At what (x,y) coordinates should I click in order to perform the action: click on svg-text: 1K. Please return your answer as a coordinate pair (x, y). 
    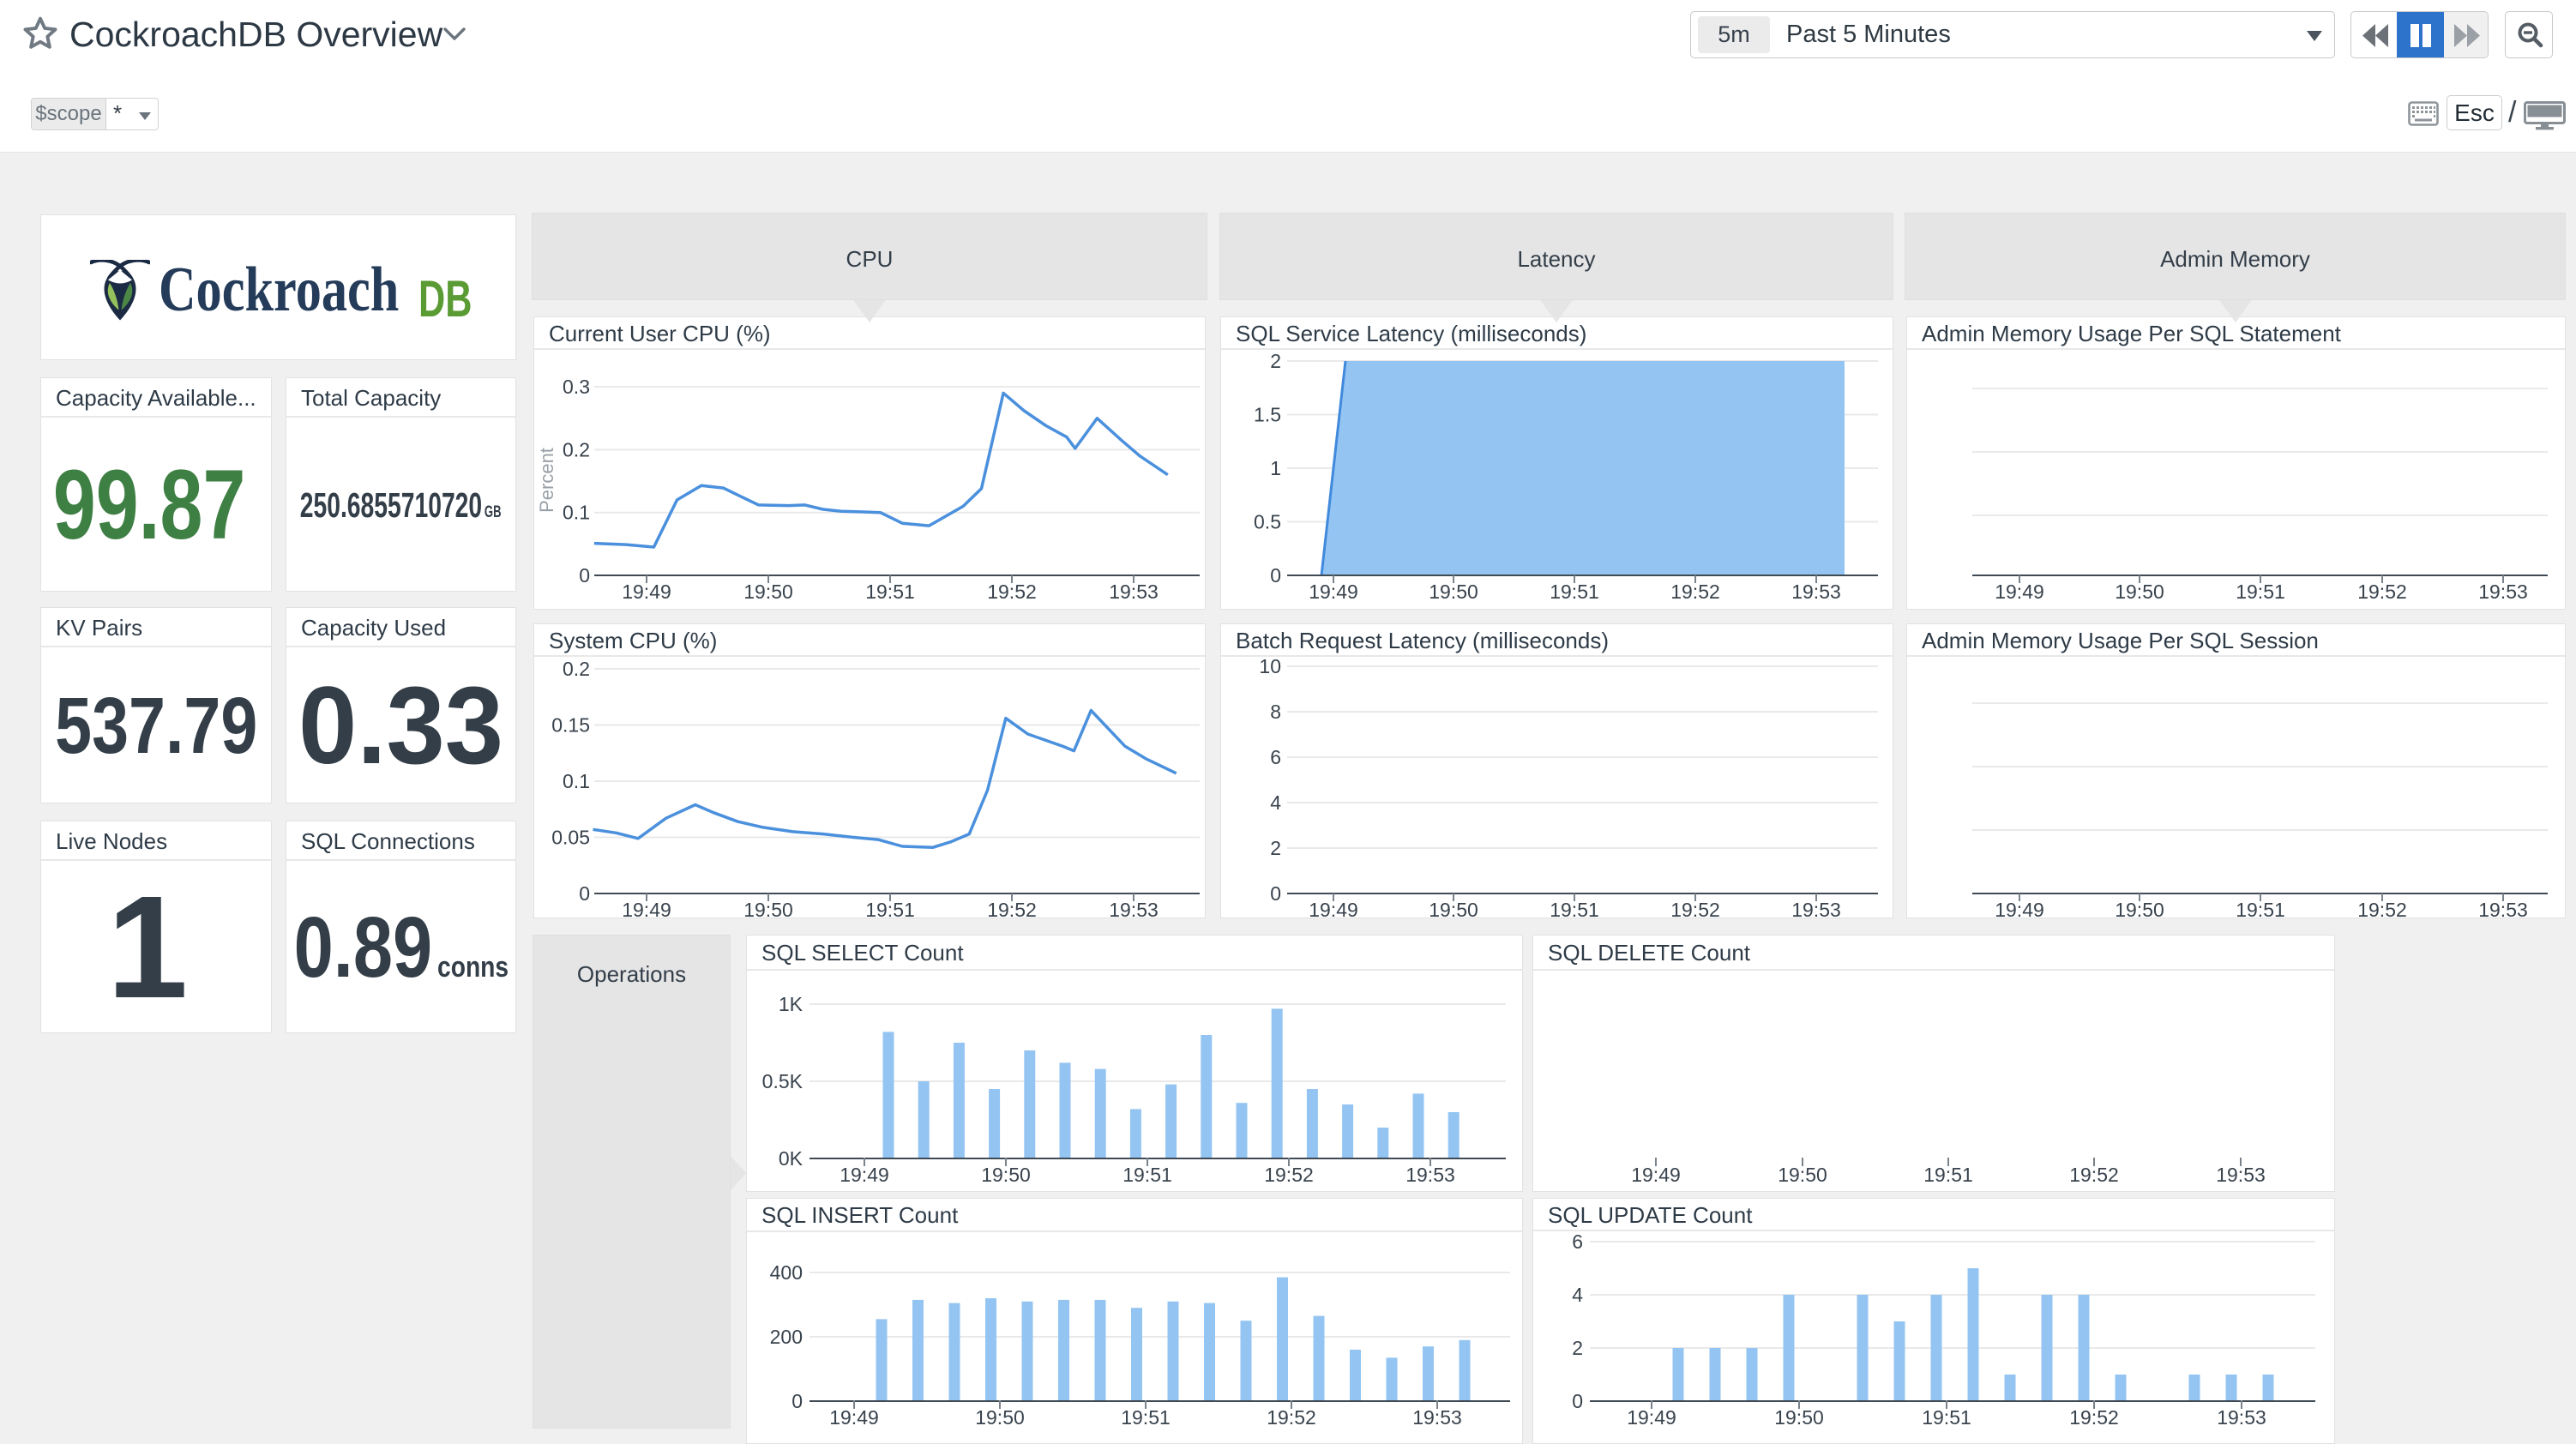
    Looking at the image, I should click on (791, 1004).